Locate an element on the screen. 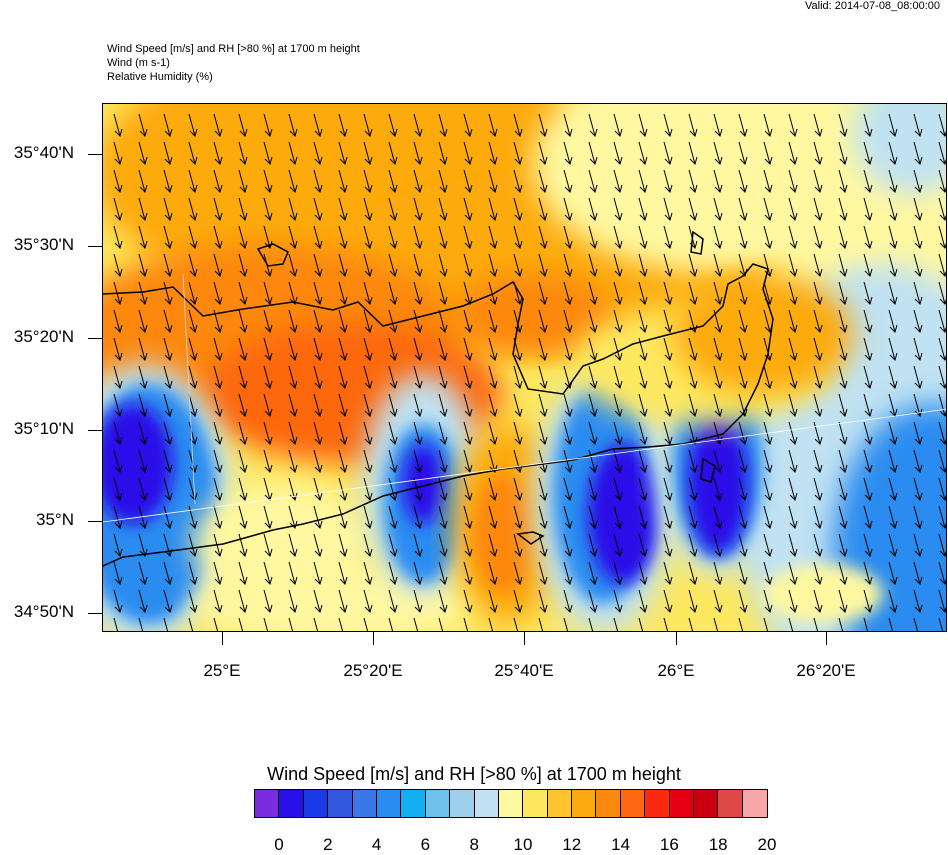  lat-label-35-40: 35°40'N is located at coordinates (43, 152).